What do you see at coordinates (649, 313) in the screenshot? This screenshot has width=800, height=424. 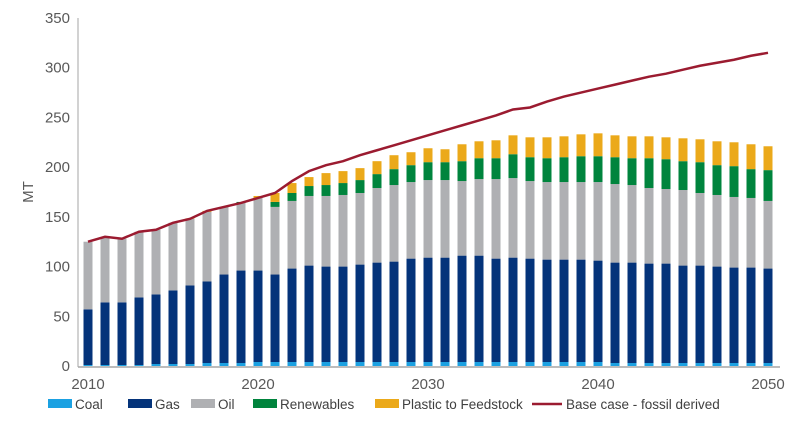 I see `bar-gas-2043` at bounding box center [649, 313].